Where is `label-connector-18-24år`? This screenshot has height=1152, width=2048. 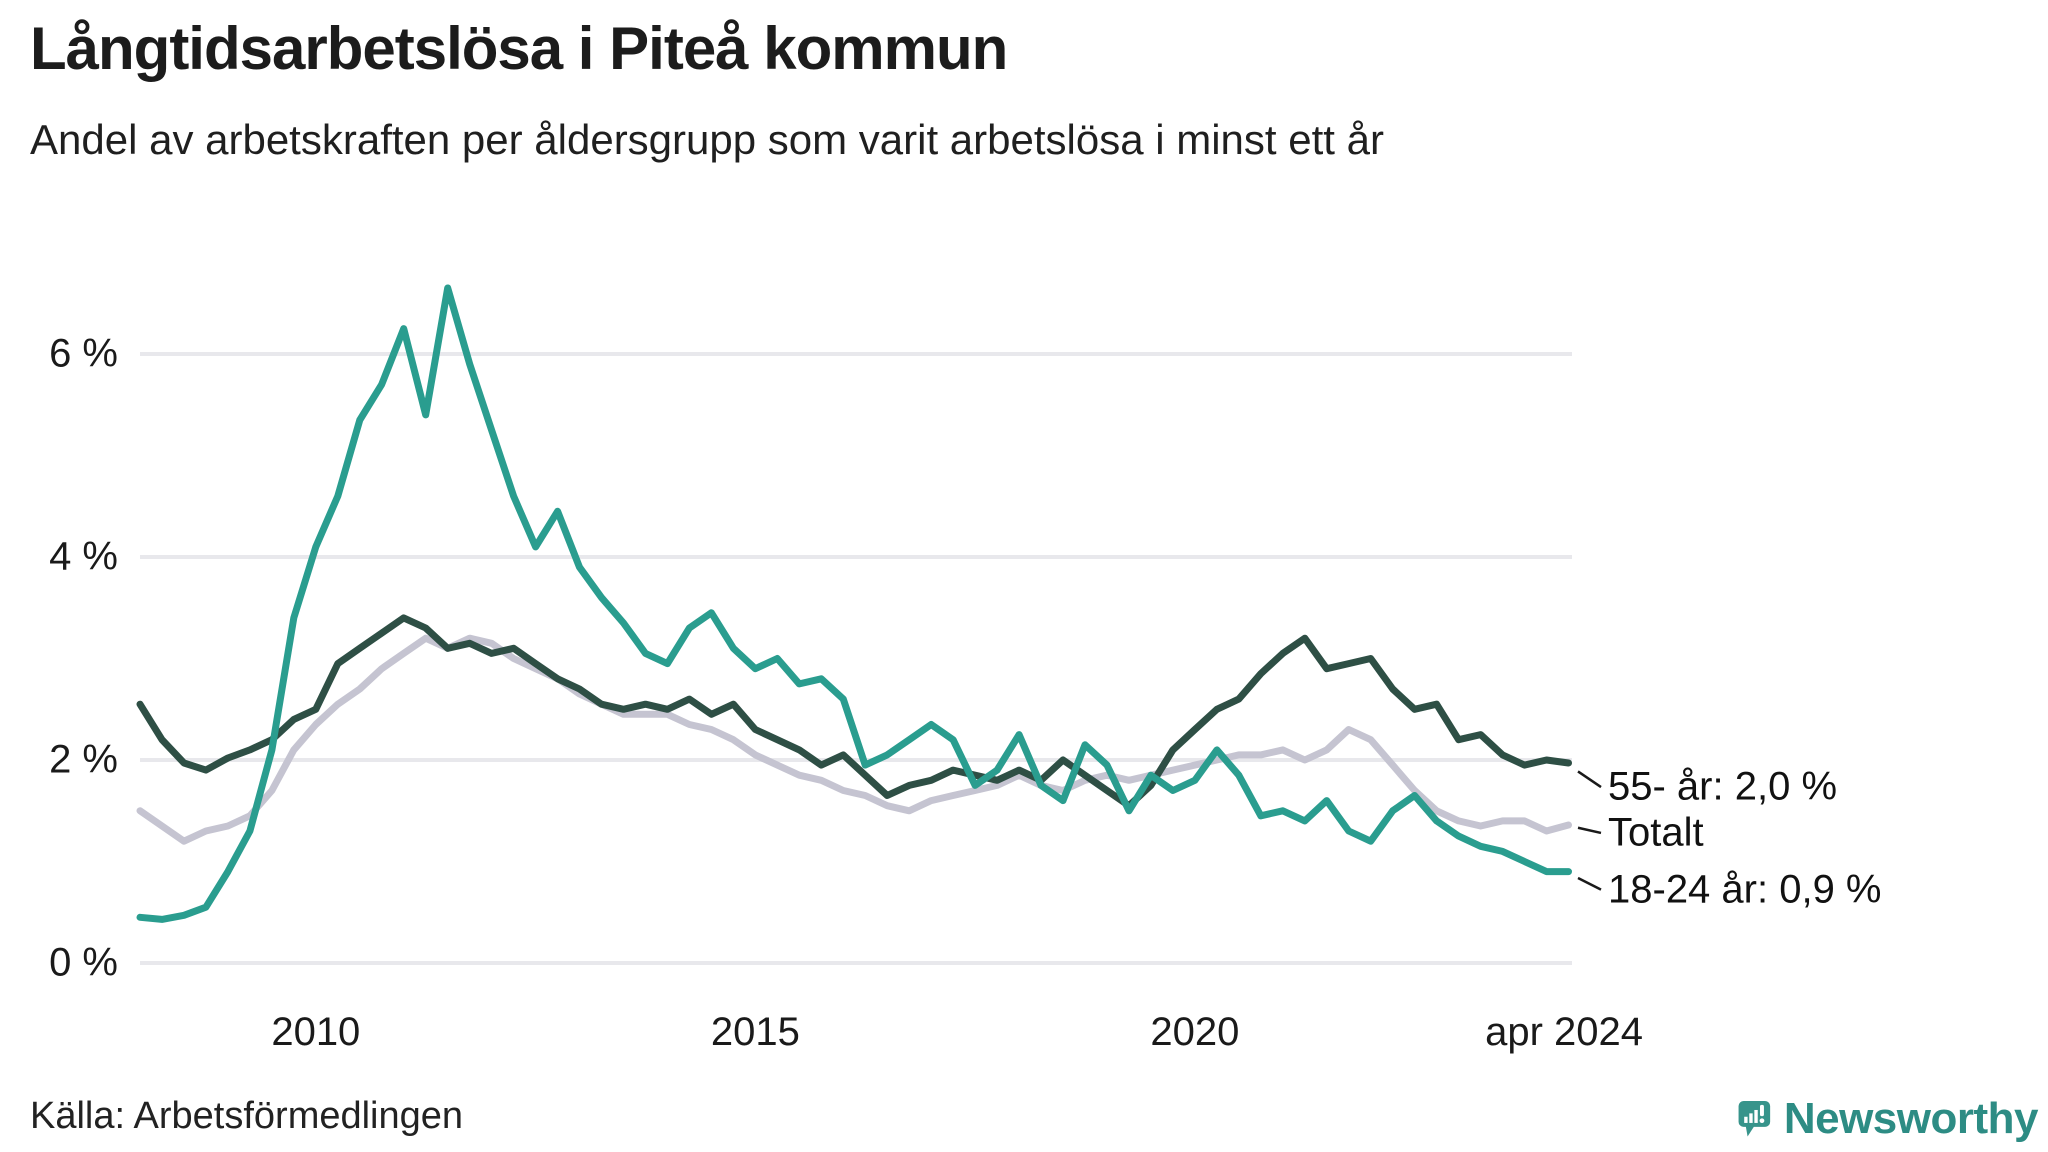
label-connector-18-24år is located at coordinates (1589, 883).